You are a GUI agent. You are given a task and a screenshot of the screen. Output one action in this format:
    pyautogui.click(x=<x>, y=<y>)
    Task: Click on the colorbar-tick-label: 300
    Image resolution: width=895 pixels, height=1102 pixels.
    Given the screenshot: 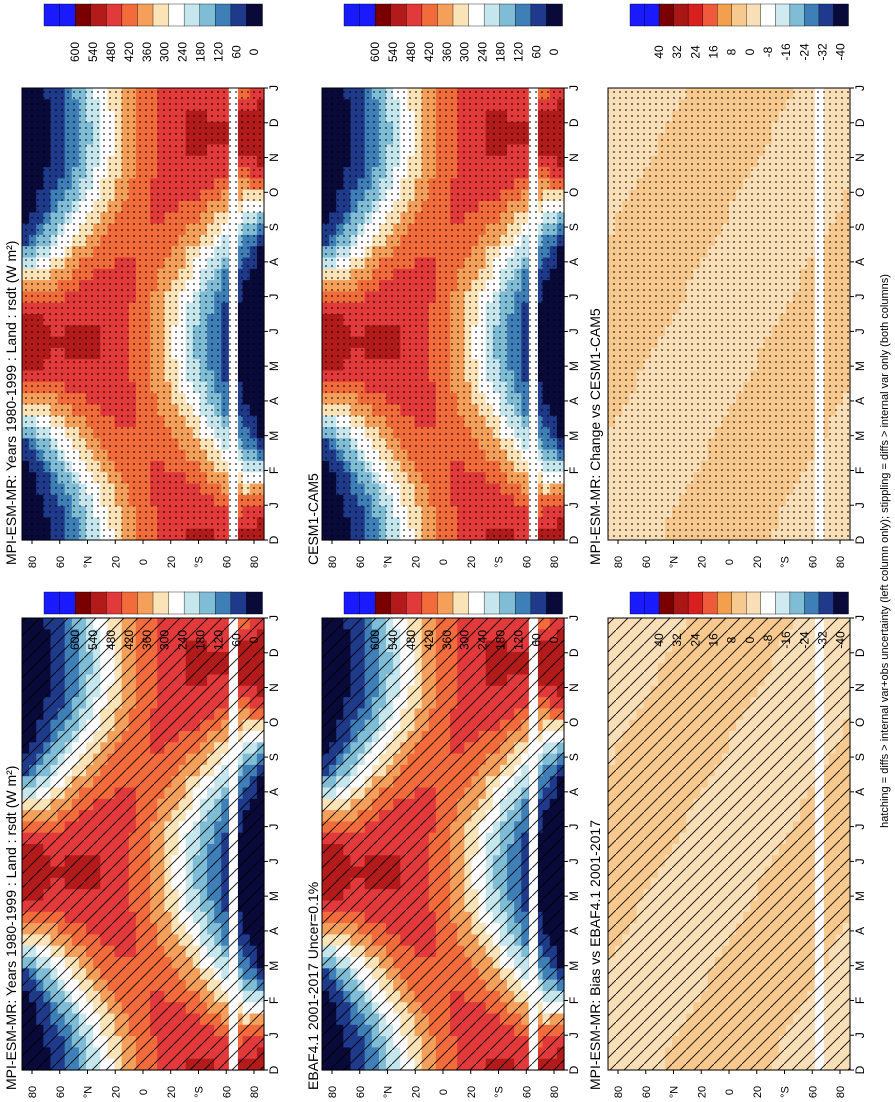 What is the action you would take?
    pyautogui.click(x=165, y=640)
    